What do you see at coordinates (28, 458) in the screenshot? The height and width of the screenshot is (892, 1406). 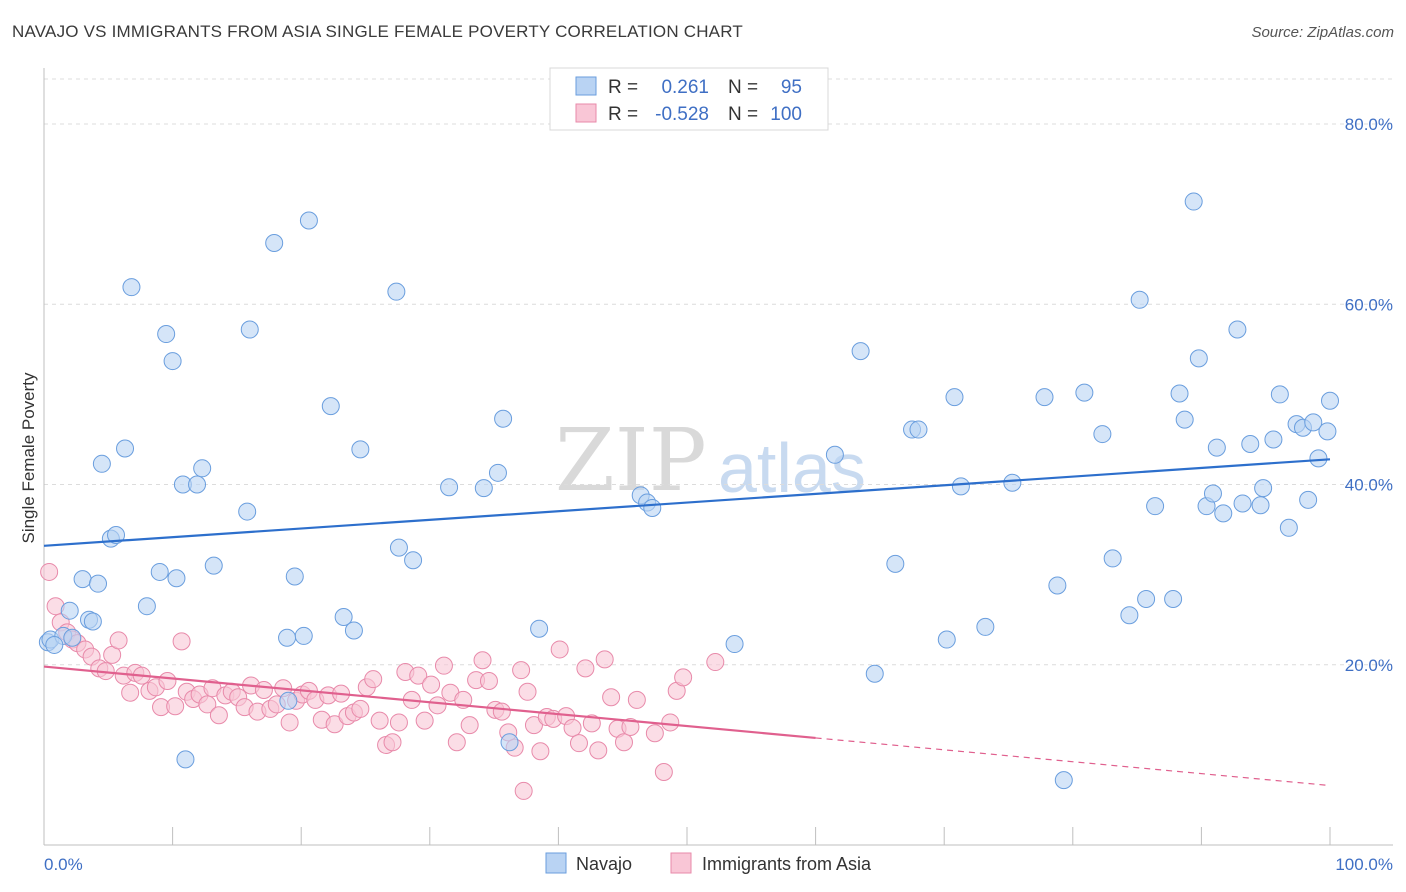 I see `y-axis-title: Single Female Poverty` at bounding box center [28, 458].